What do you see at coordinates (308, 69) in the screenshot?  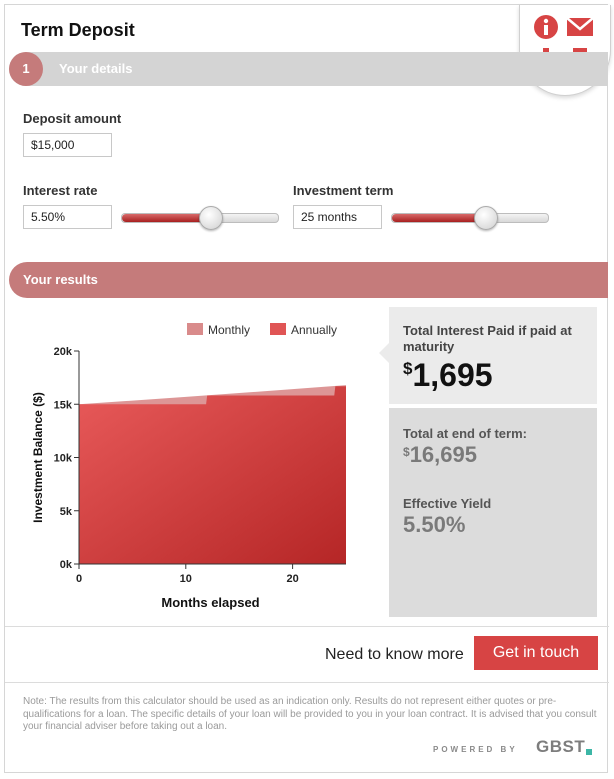 I see `step-header: 1 Your details` at bounding box center [308, 69].